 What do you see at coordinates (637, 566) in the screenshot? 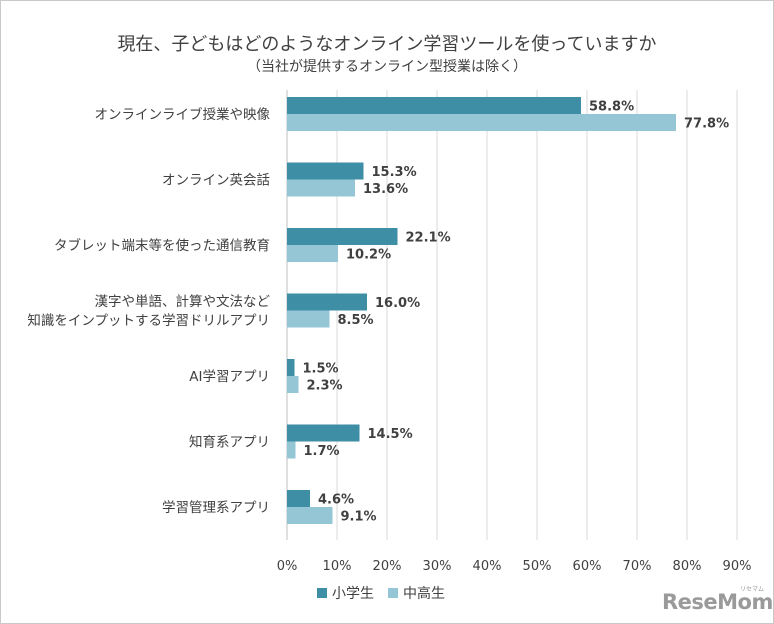
I see `x-tick-label: 70%` at bounding box center [637, 566].